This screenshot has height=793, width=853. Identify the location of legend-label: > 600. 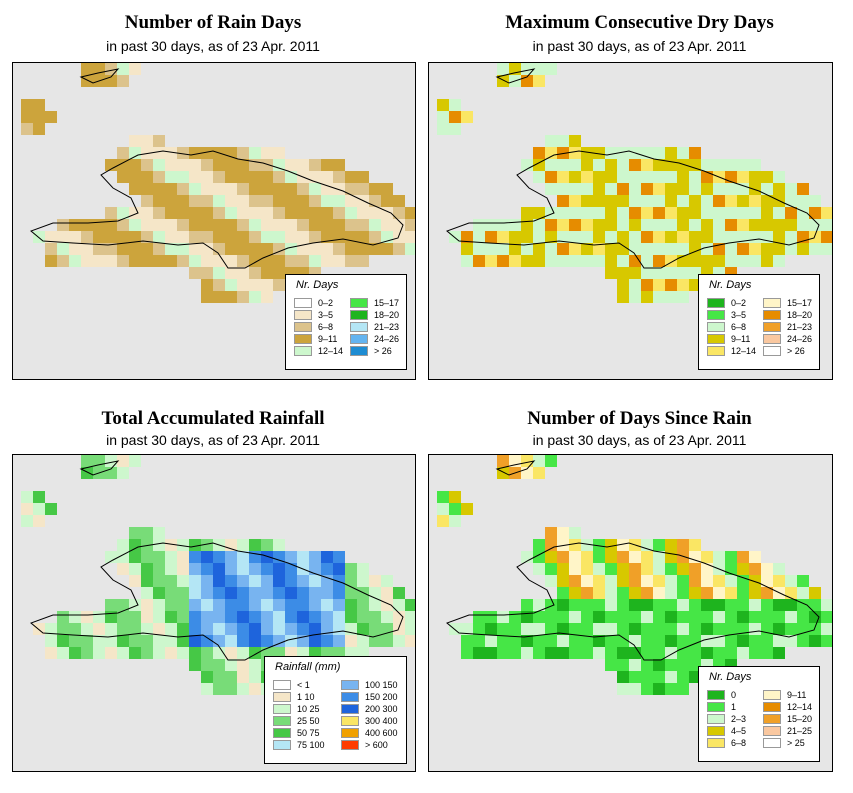
(376, 744).